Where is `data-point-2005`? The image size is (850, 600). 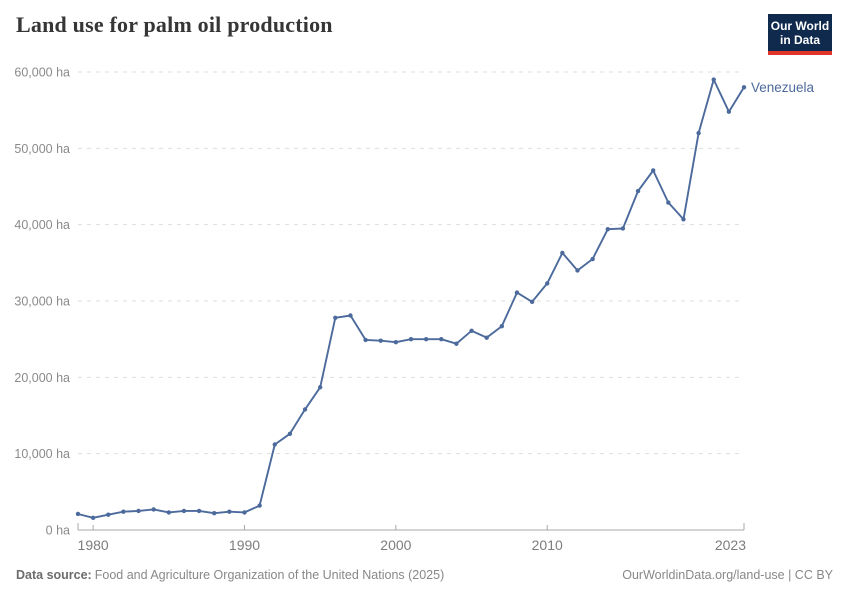
data-point-2005 is located at coordinates (471, 330).